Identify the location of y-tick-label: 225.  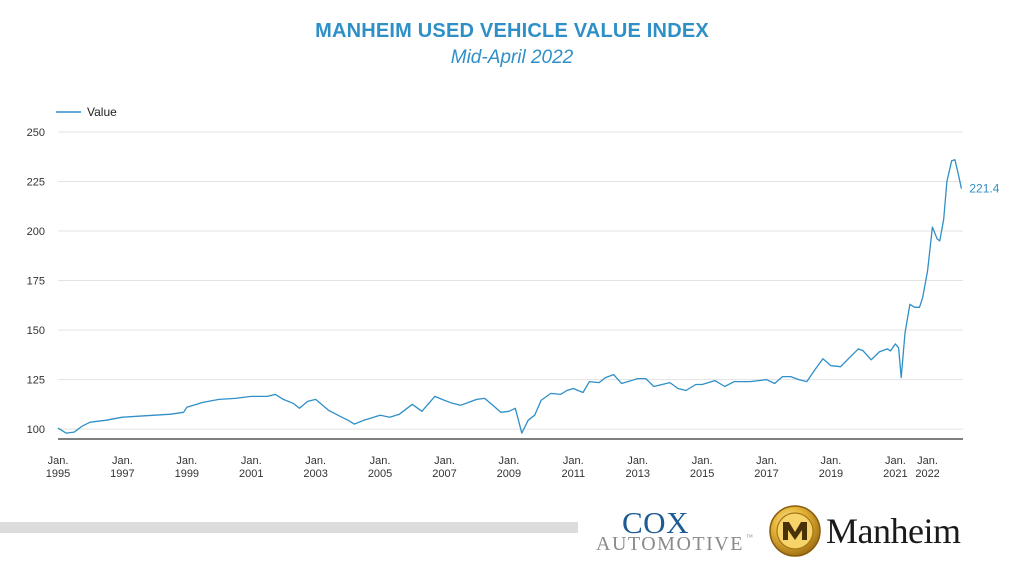
(36, 183).